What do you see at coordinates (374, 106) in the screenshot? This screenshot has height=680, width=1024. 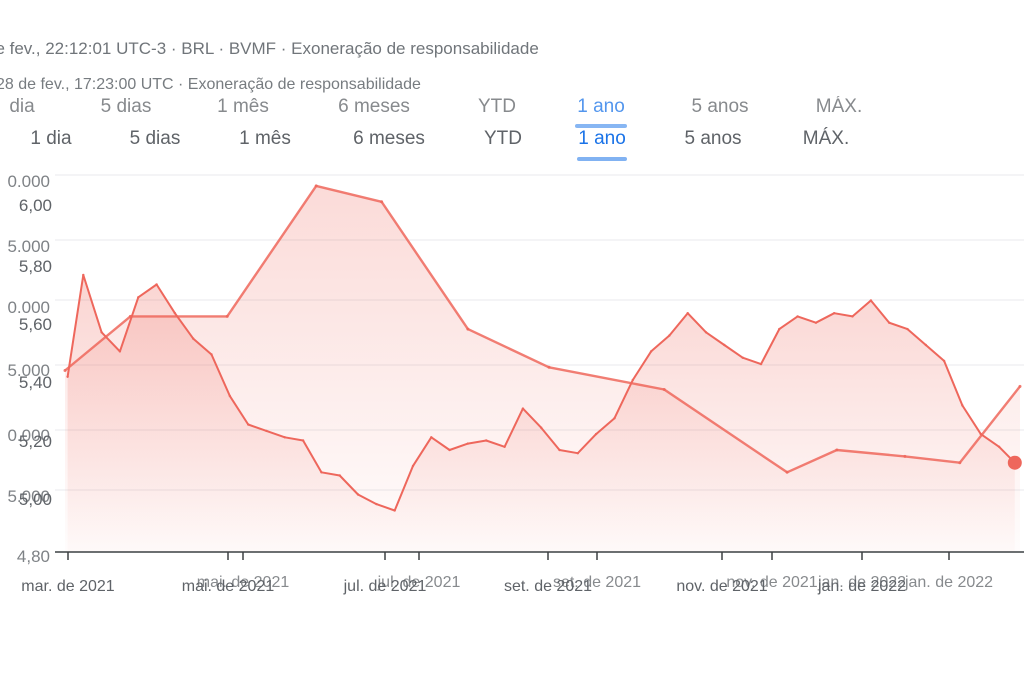 I see `tab-6-months-back: 6 meses` at bounding box center [374, 106].